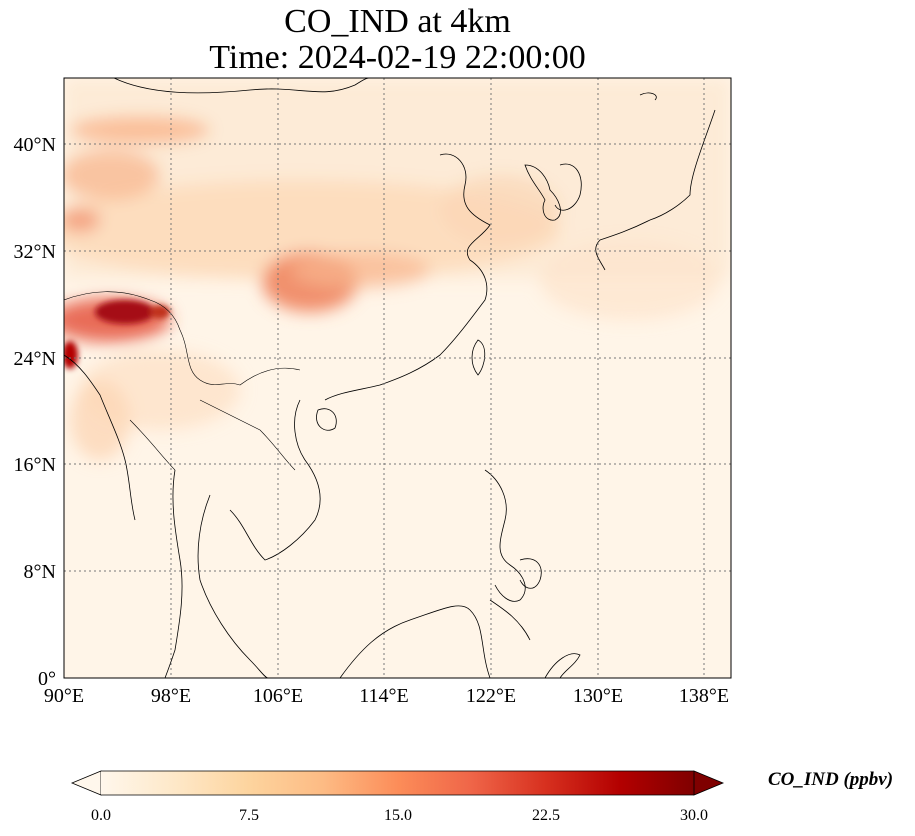 Image resolution: width=915 pixels, height=836 pixels. I want to click on colorbar-extend-max, so click(709, 783).